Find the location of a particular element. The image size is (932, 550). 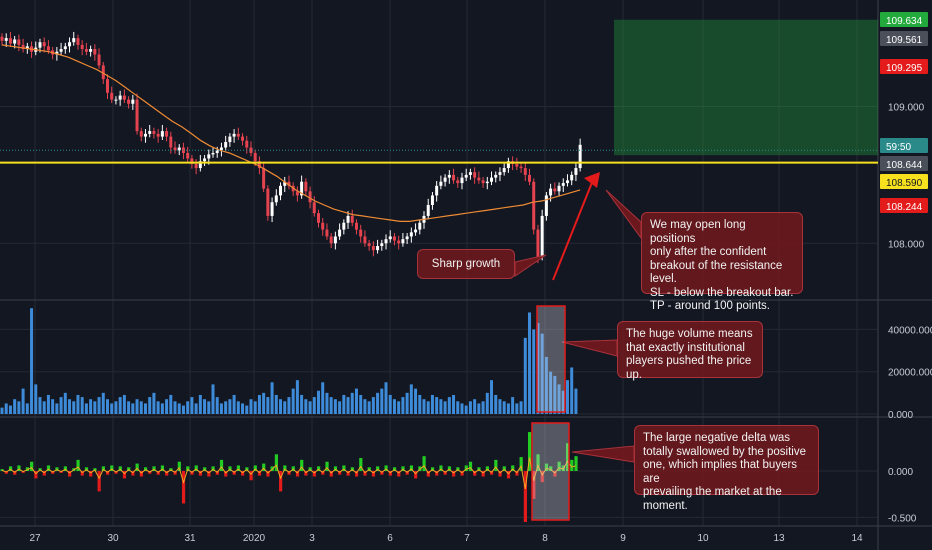

time-axis-tick-6: 7 is located at coordinates (467, 538).